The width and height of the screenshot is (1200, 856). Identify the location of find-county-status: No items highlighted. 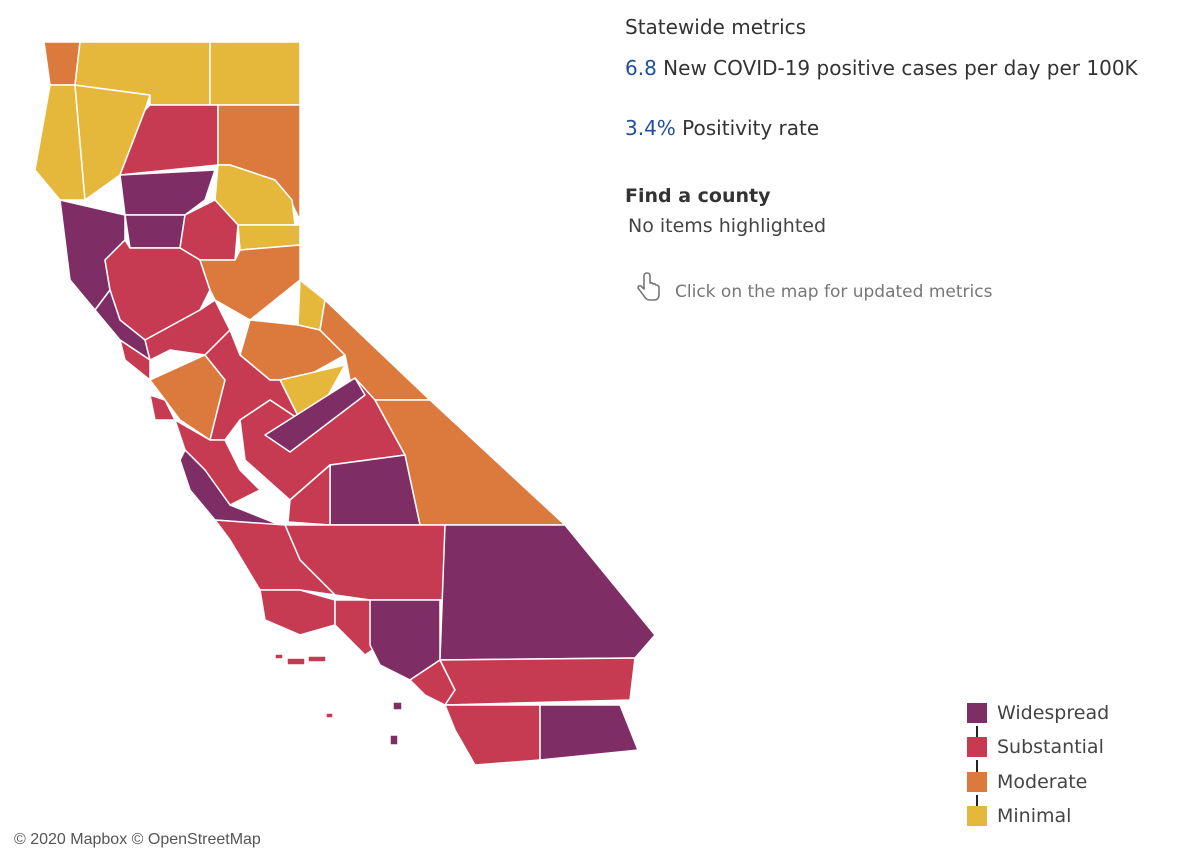
(727, 226).